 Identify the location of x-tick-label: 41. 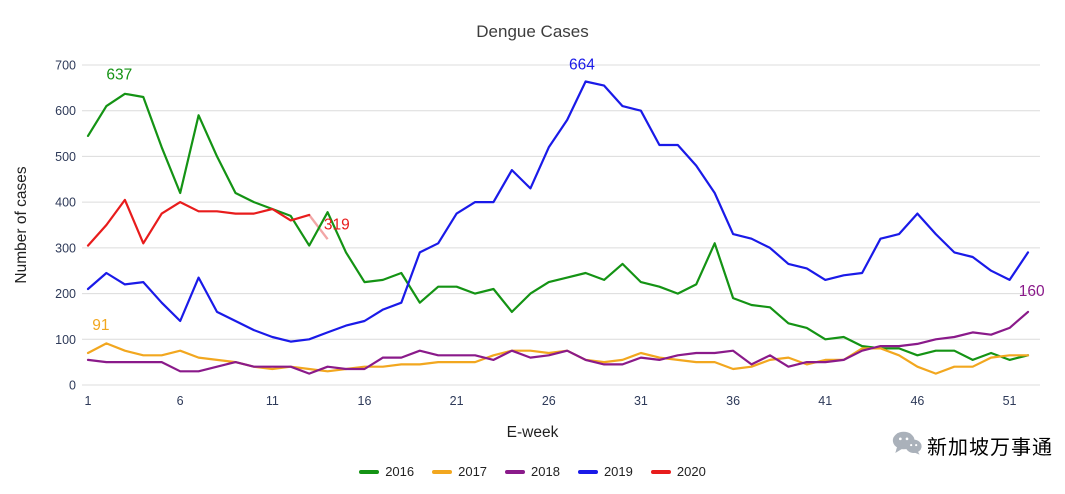
(825, 401).